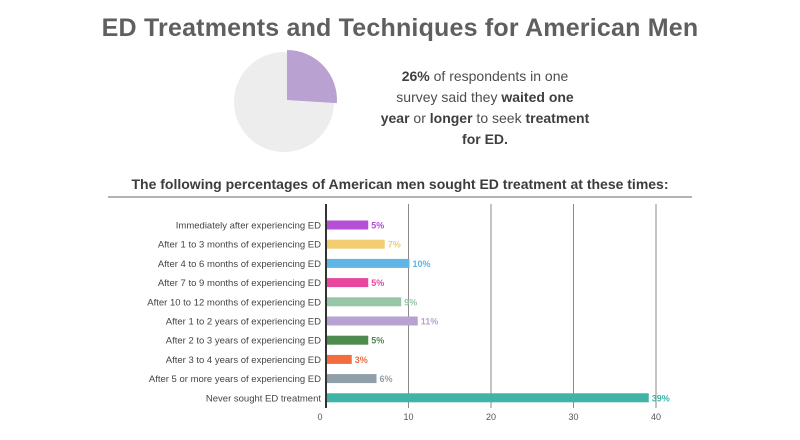 The width and height of the screenshot is (800, 440). I want to click on data-label: 3%, so click(361, 360).